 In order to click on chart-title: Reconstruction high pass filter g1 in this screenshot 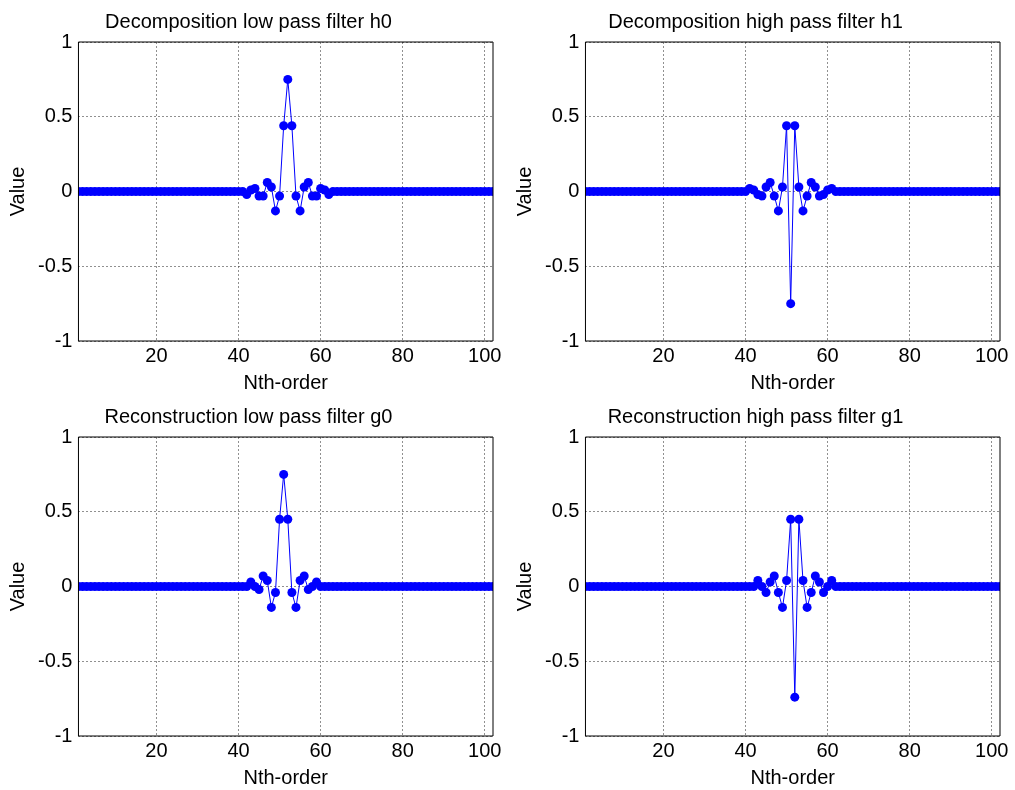, I will do `click(755, 415)`.